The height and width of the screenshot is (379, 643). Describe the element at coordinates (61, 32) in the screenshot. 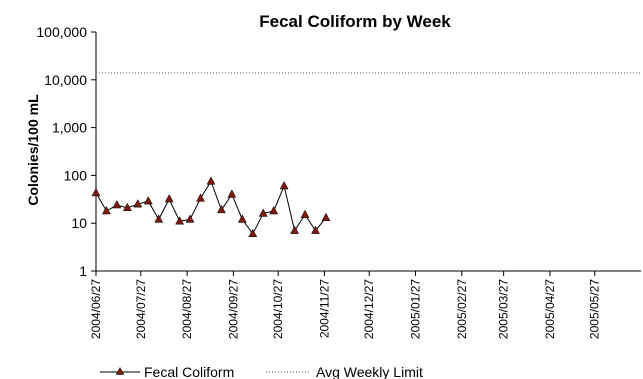

I see `y-tick-label: 100,000` at that location.